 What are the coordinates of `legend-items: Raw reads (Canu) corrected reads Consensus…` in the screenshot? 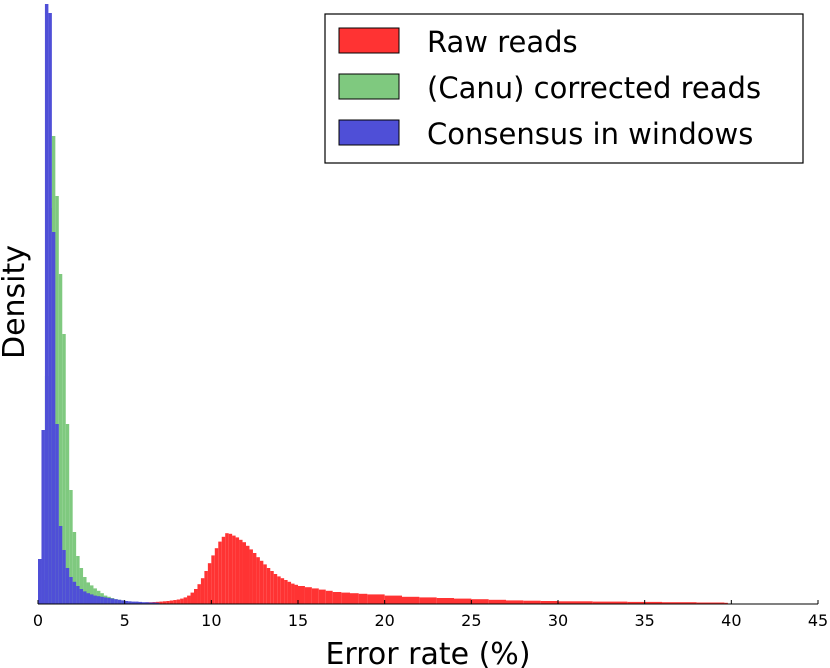 It's located at (549, 88).